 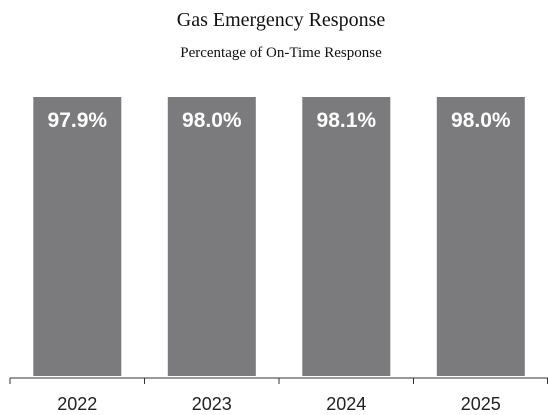 What do you see at coordinates (211, 236) in the screenshot?
I see `bar-2023` at bounding box center [211, 236].